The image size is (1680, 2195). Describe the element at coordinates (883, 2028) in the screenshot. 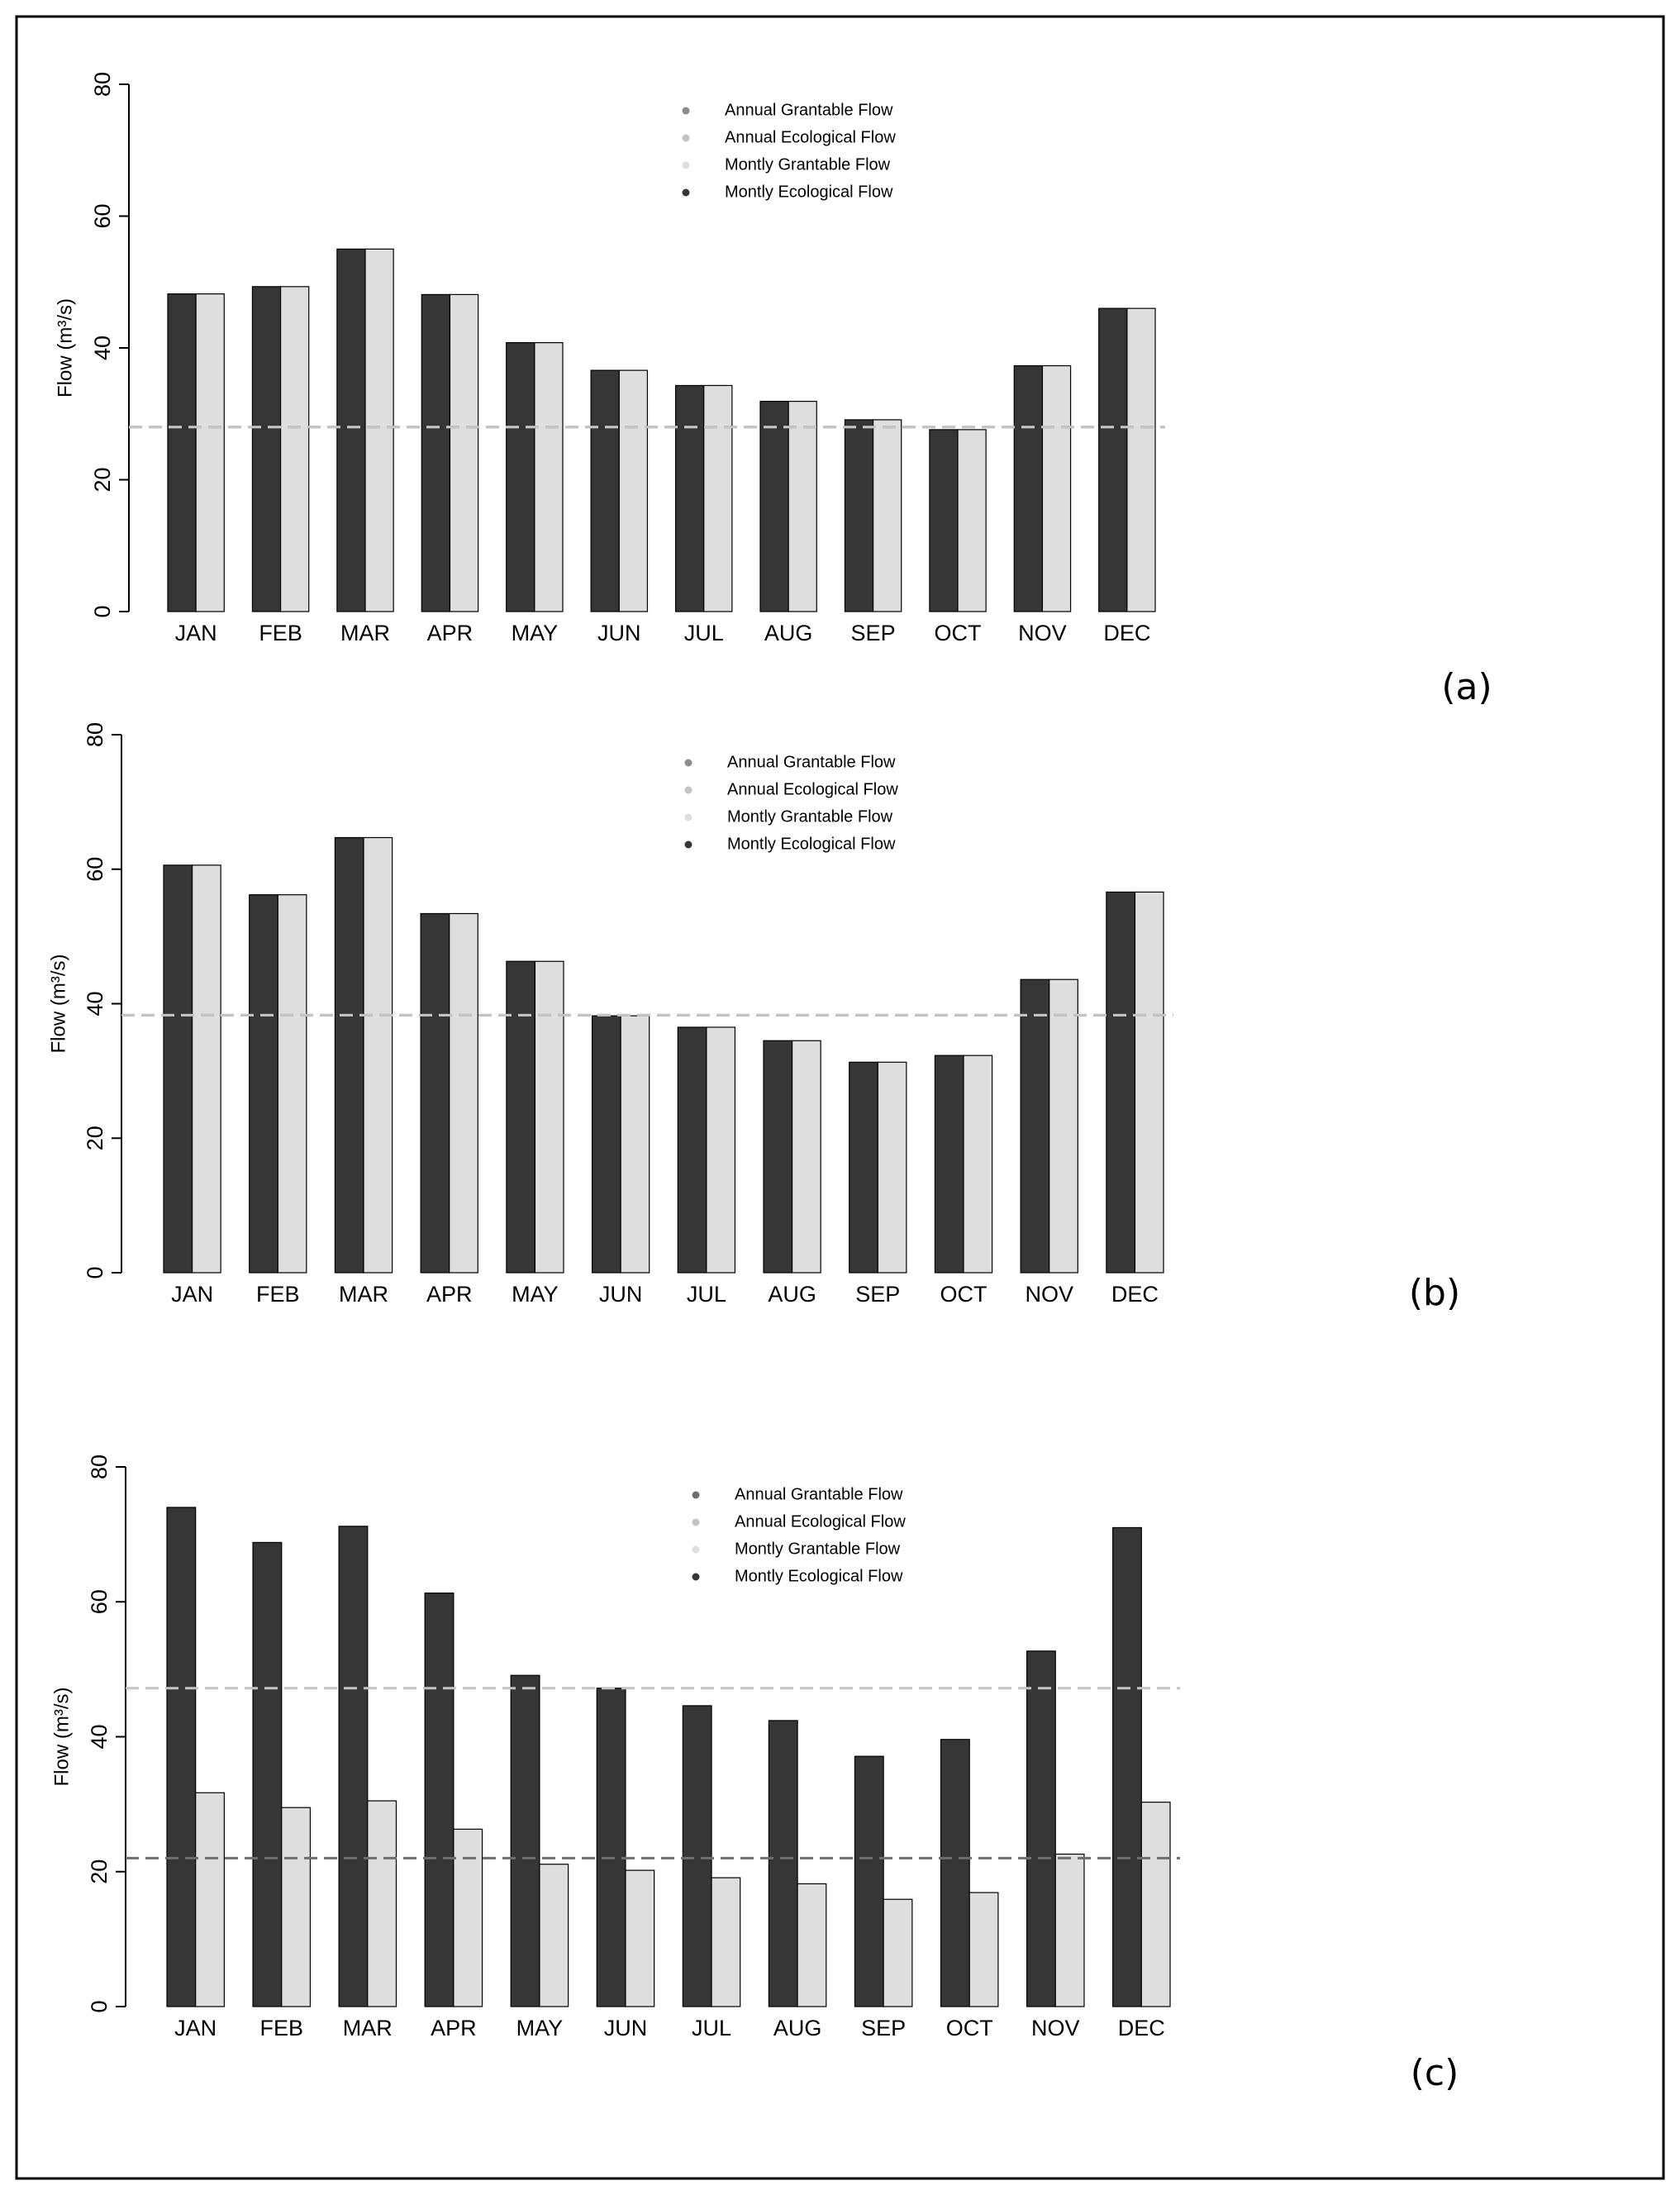

I see `x-tick-label: SEP` at that location.